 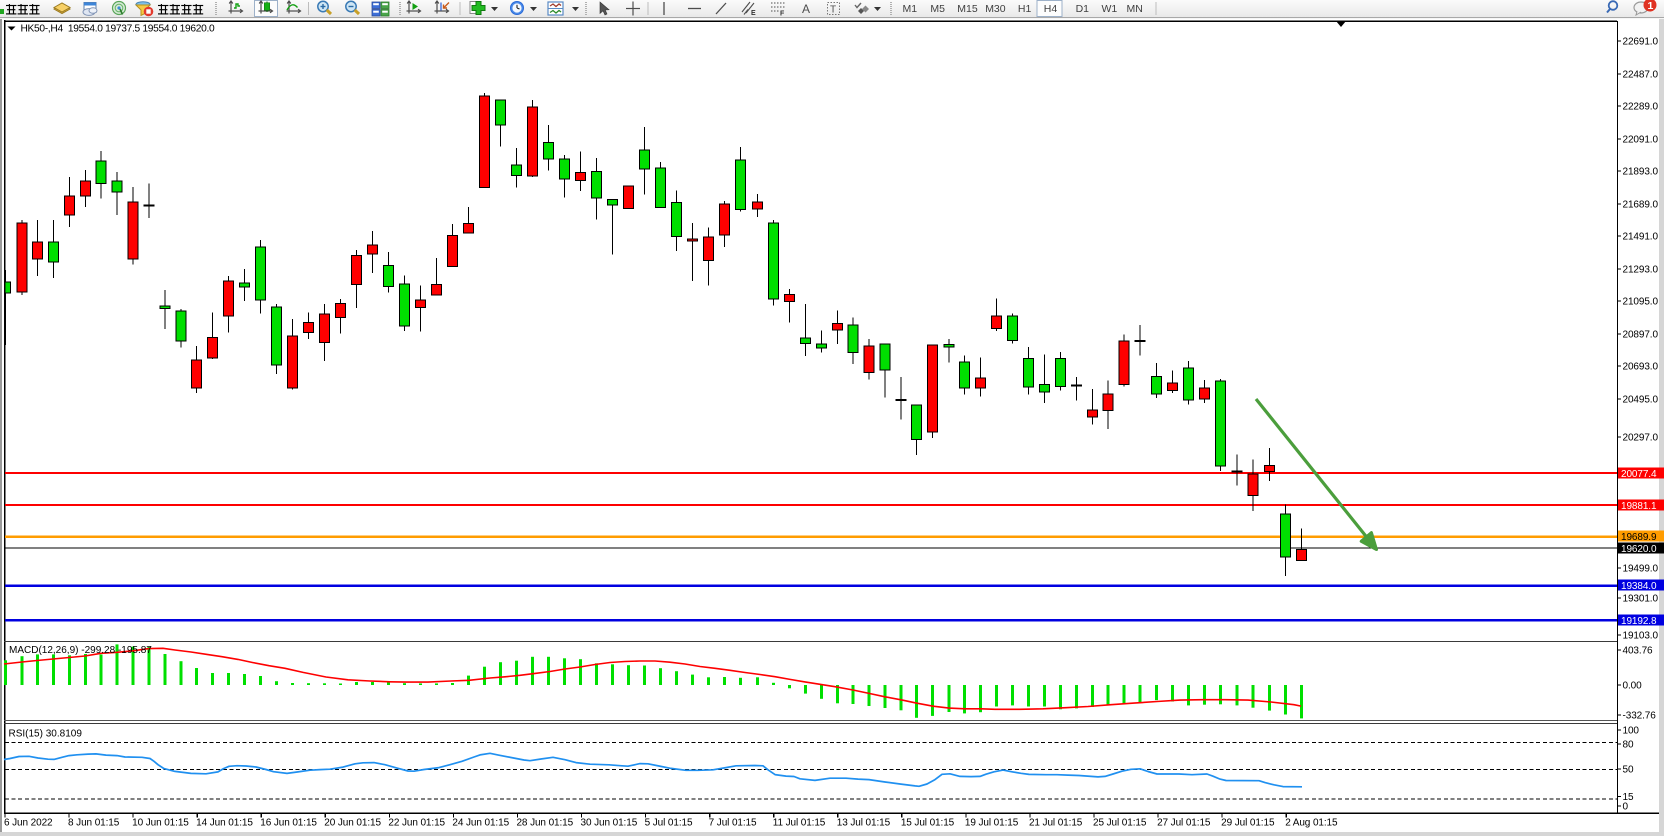 I want to click on svg-text: 15, so click(x=1628, y=797).